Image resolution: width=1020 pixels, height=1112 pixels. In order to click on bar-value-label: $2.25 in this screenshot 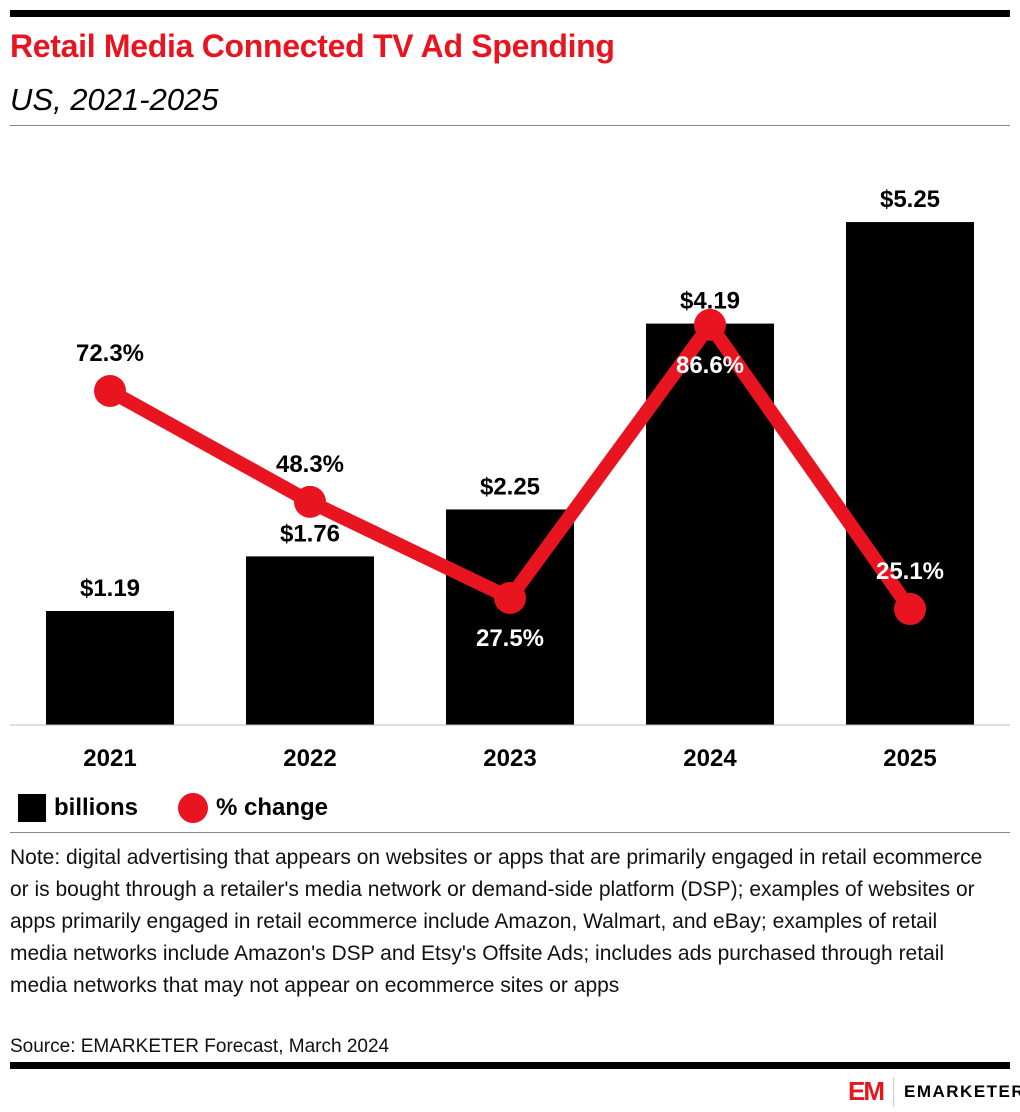, I will do `click(510, 486)`.